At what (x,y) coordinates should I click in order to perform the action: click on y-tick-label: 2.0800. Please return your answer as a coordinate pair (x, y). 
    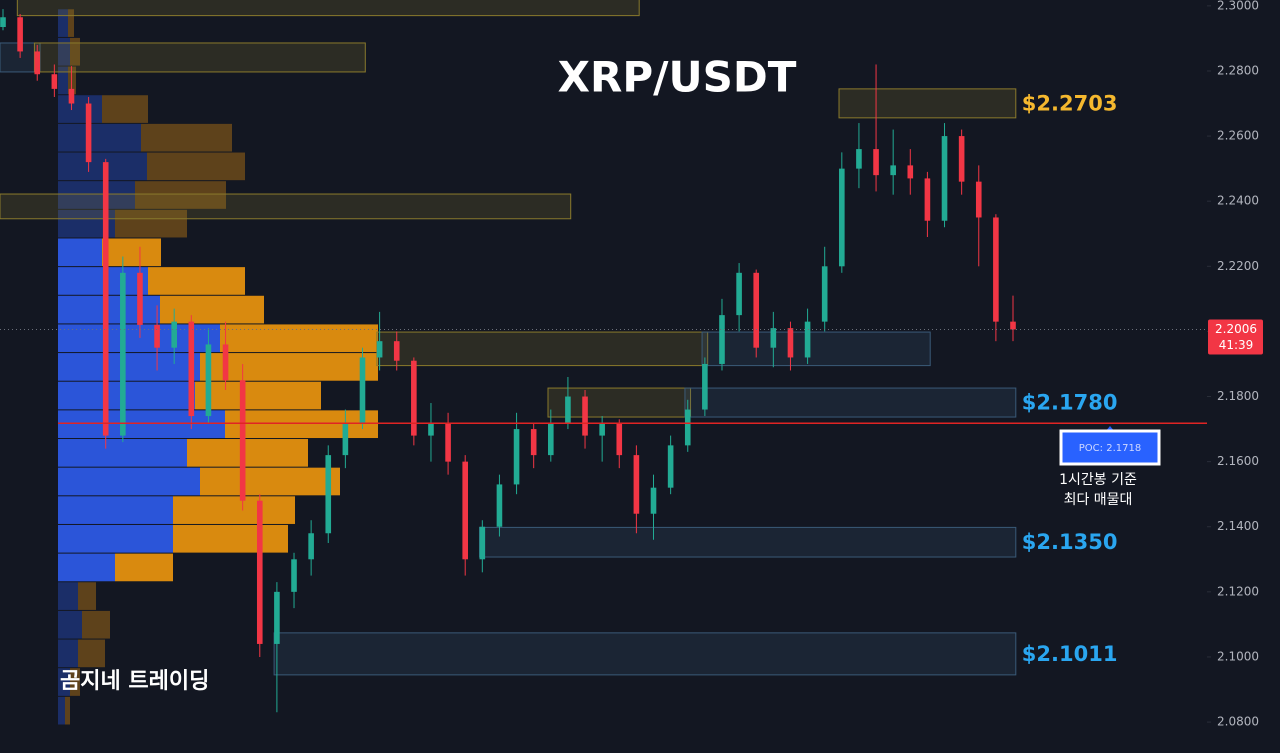
    Looking at the image, I should click on (1238, 722).